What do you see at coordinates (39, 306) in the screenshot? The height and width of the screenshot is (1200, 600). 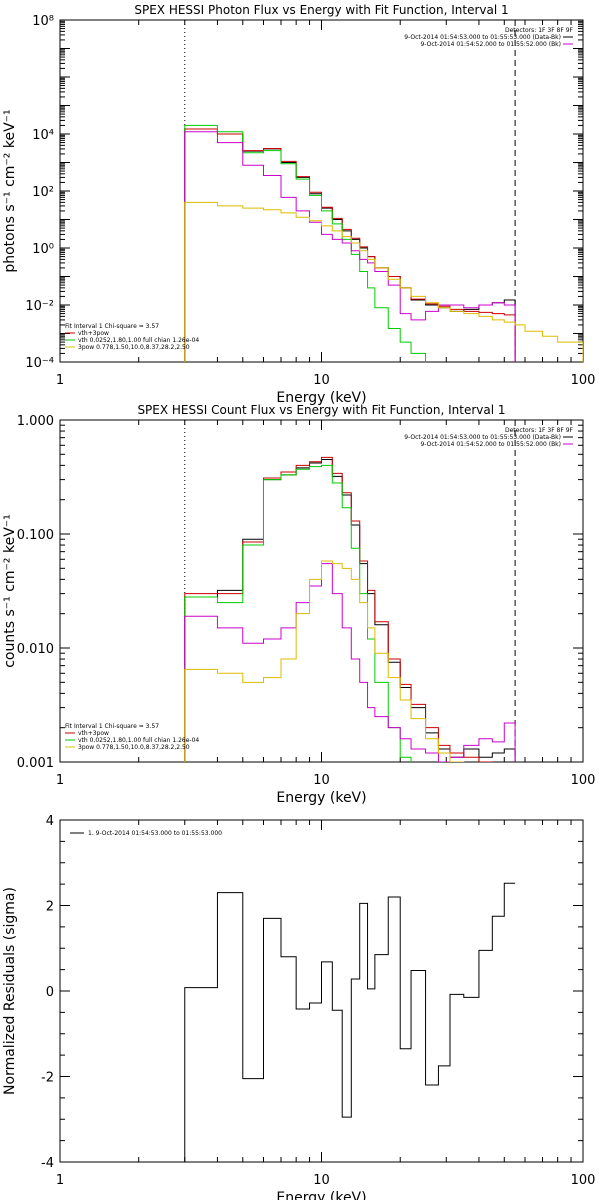 I see `y-tick-label: 10⁻²` at bounding box center [39, 306].